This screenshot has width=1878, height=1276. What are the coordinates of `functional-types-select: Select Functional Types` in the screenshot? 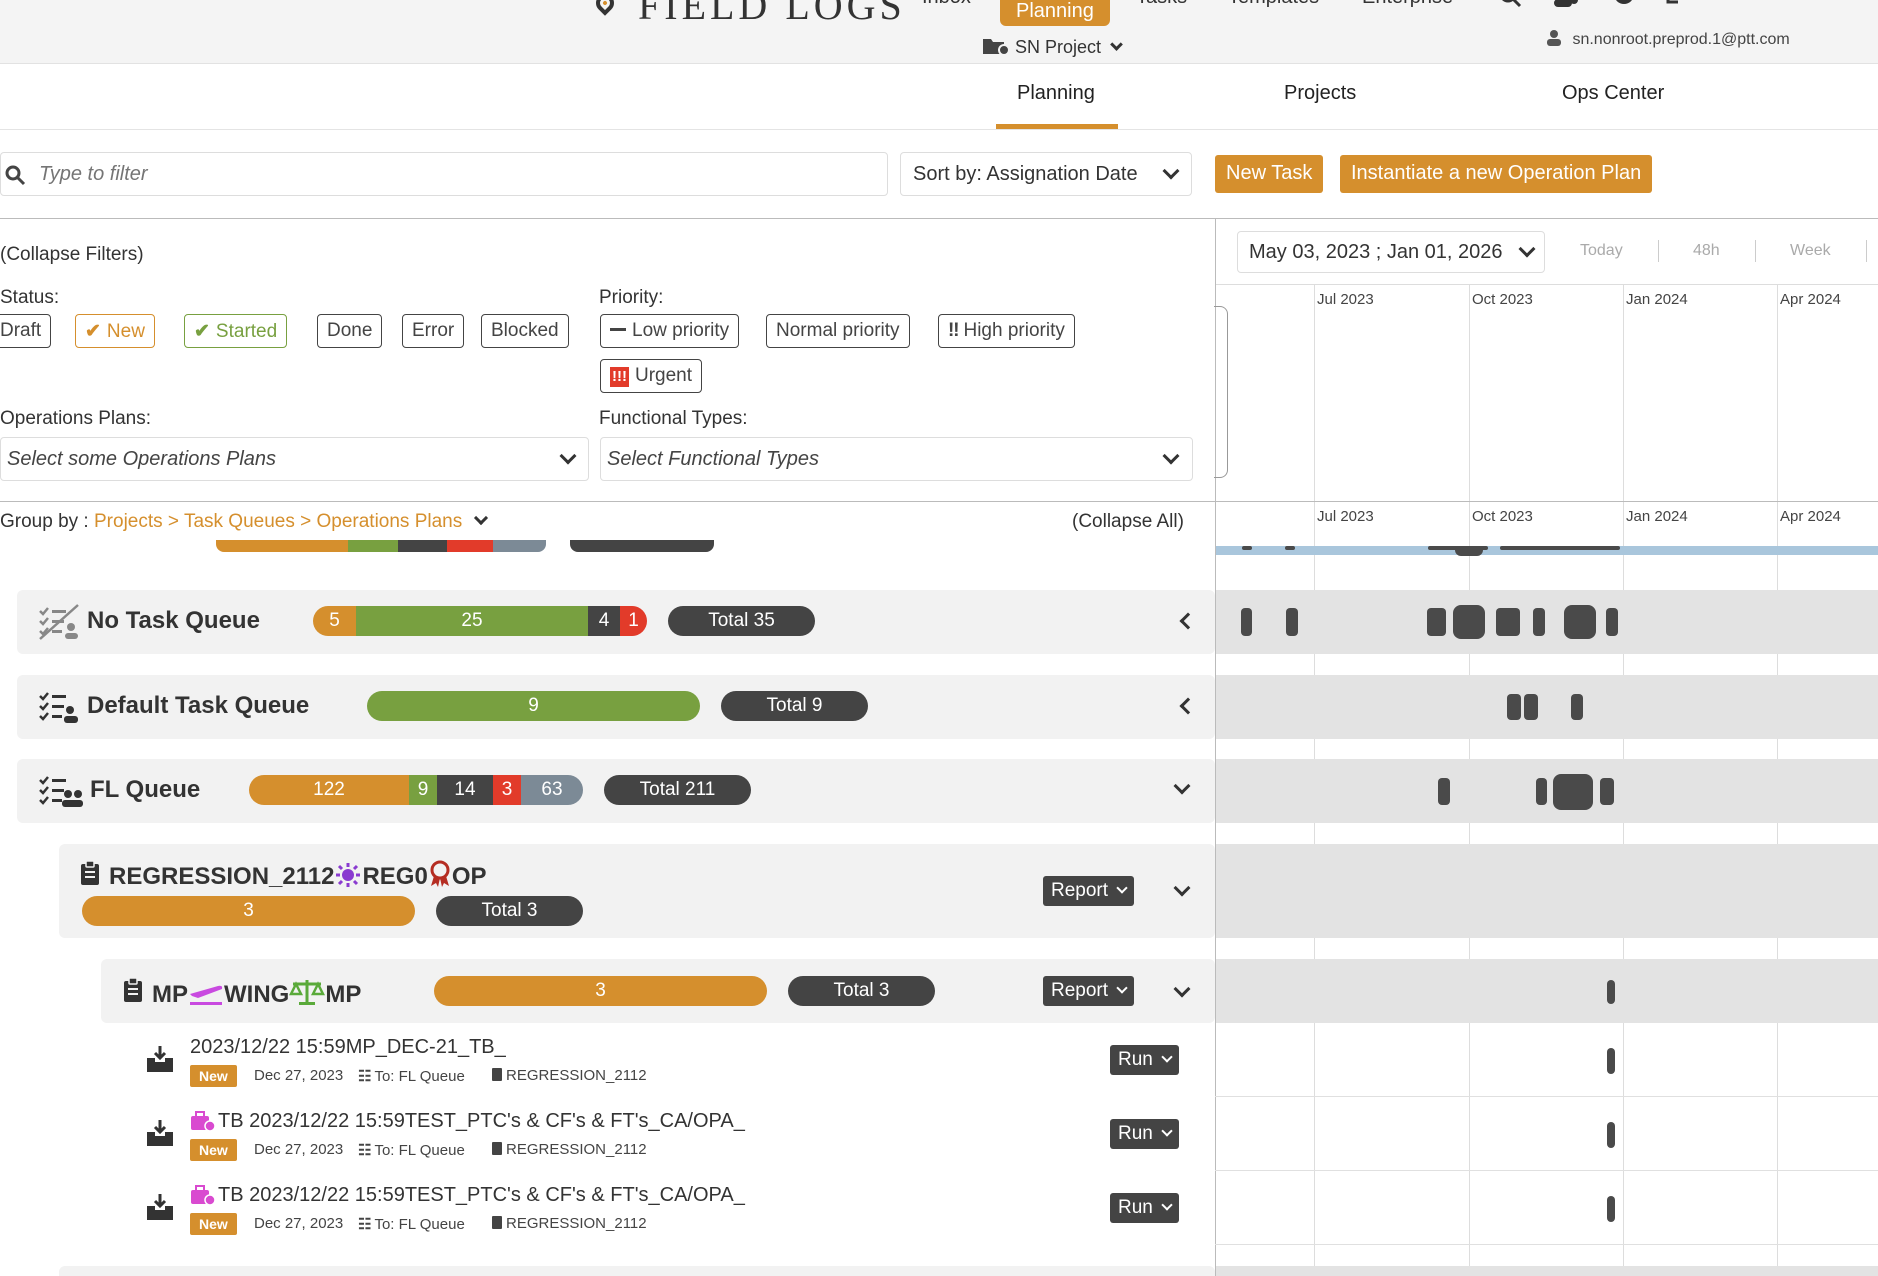 It's located at (896, 459).